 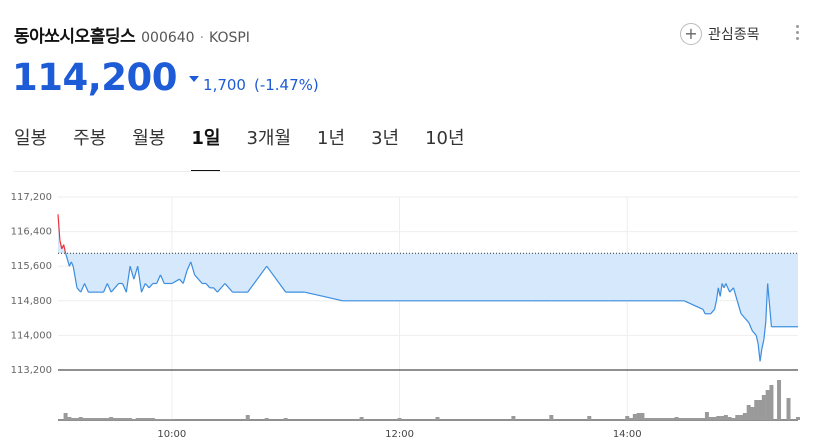 I want to click on x-tick-label: 12:00, so click(x=399, y=434).